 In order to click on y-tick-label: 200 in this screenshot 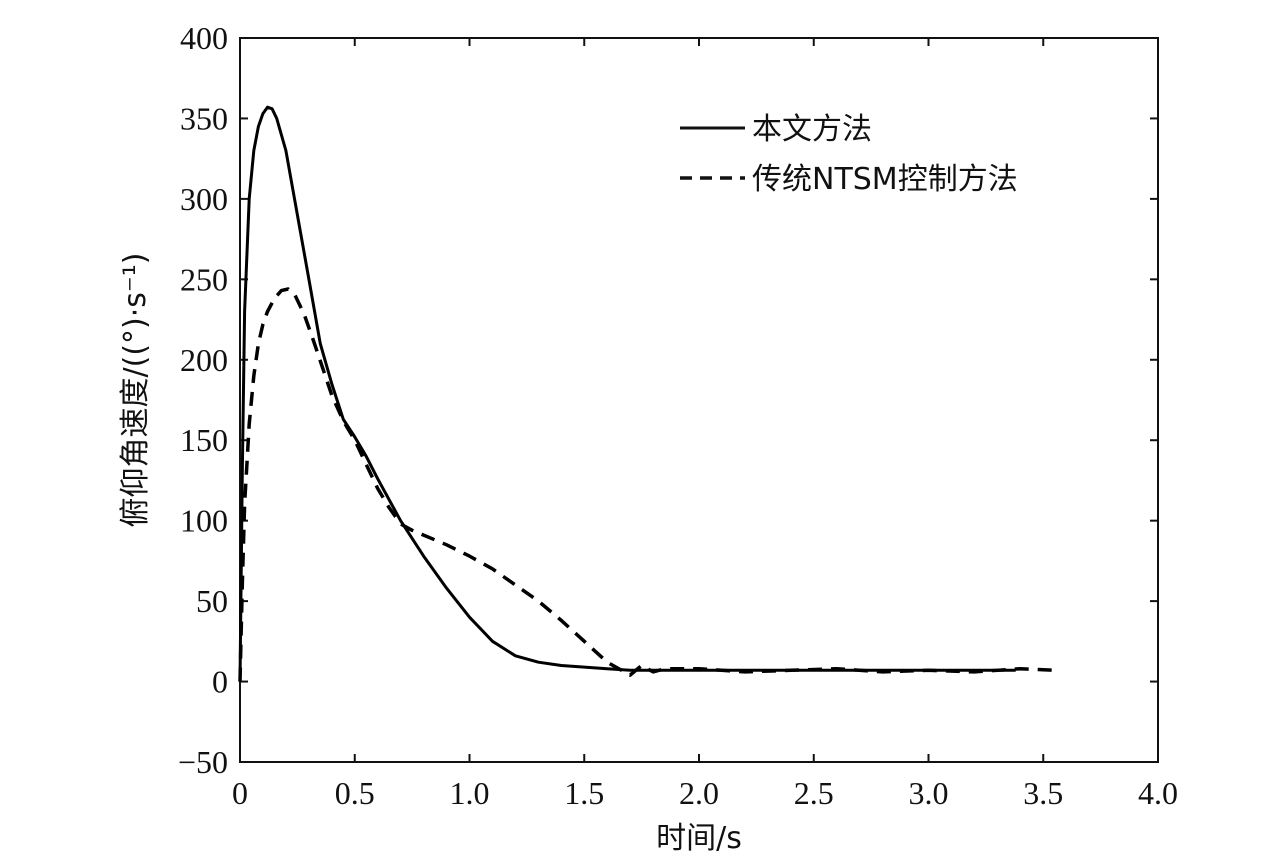, I will do `click(204, 360)`.